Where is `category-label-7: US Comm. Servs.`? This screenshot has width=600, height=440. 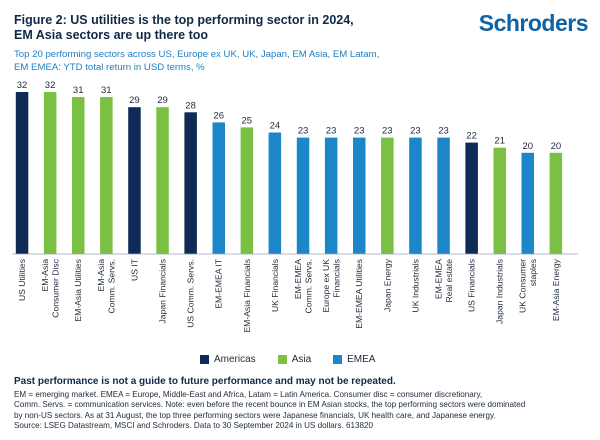 category-label-7: US Comm. Servs. is located at coordinates (191, 293).